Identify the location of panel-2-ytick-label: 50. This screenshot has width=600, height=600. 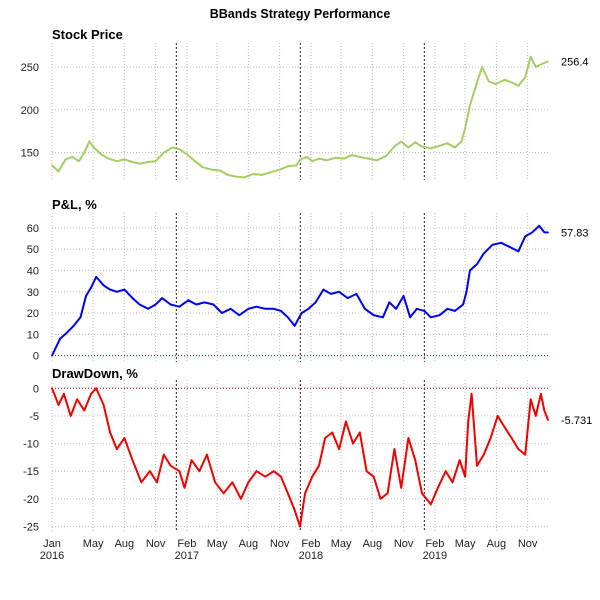
(33, 250).